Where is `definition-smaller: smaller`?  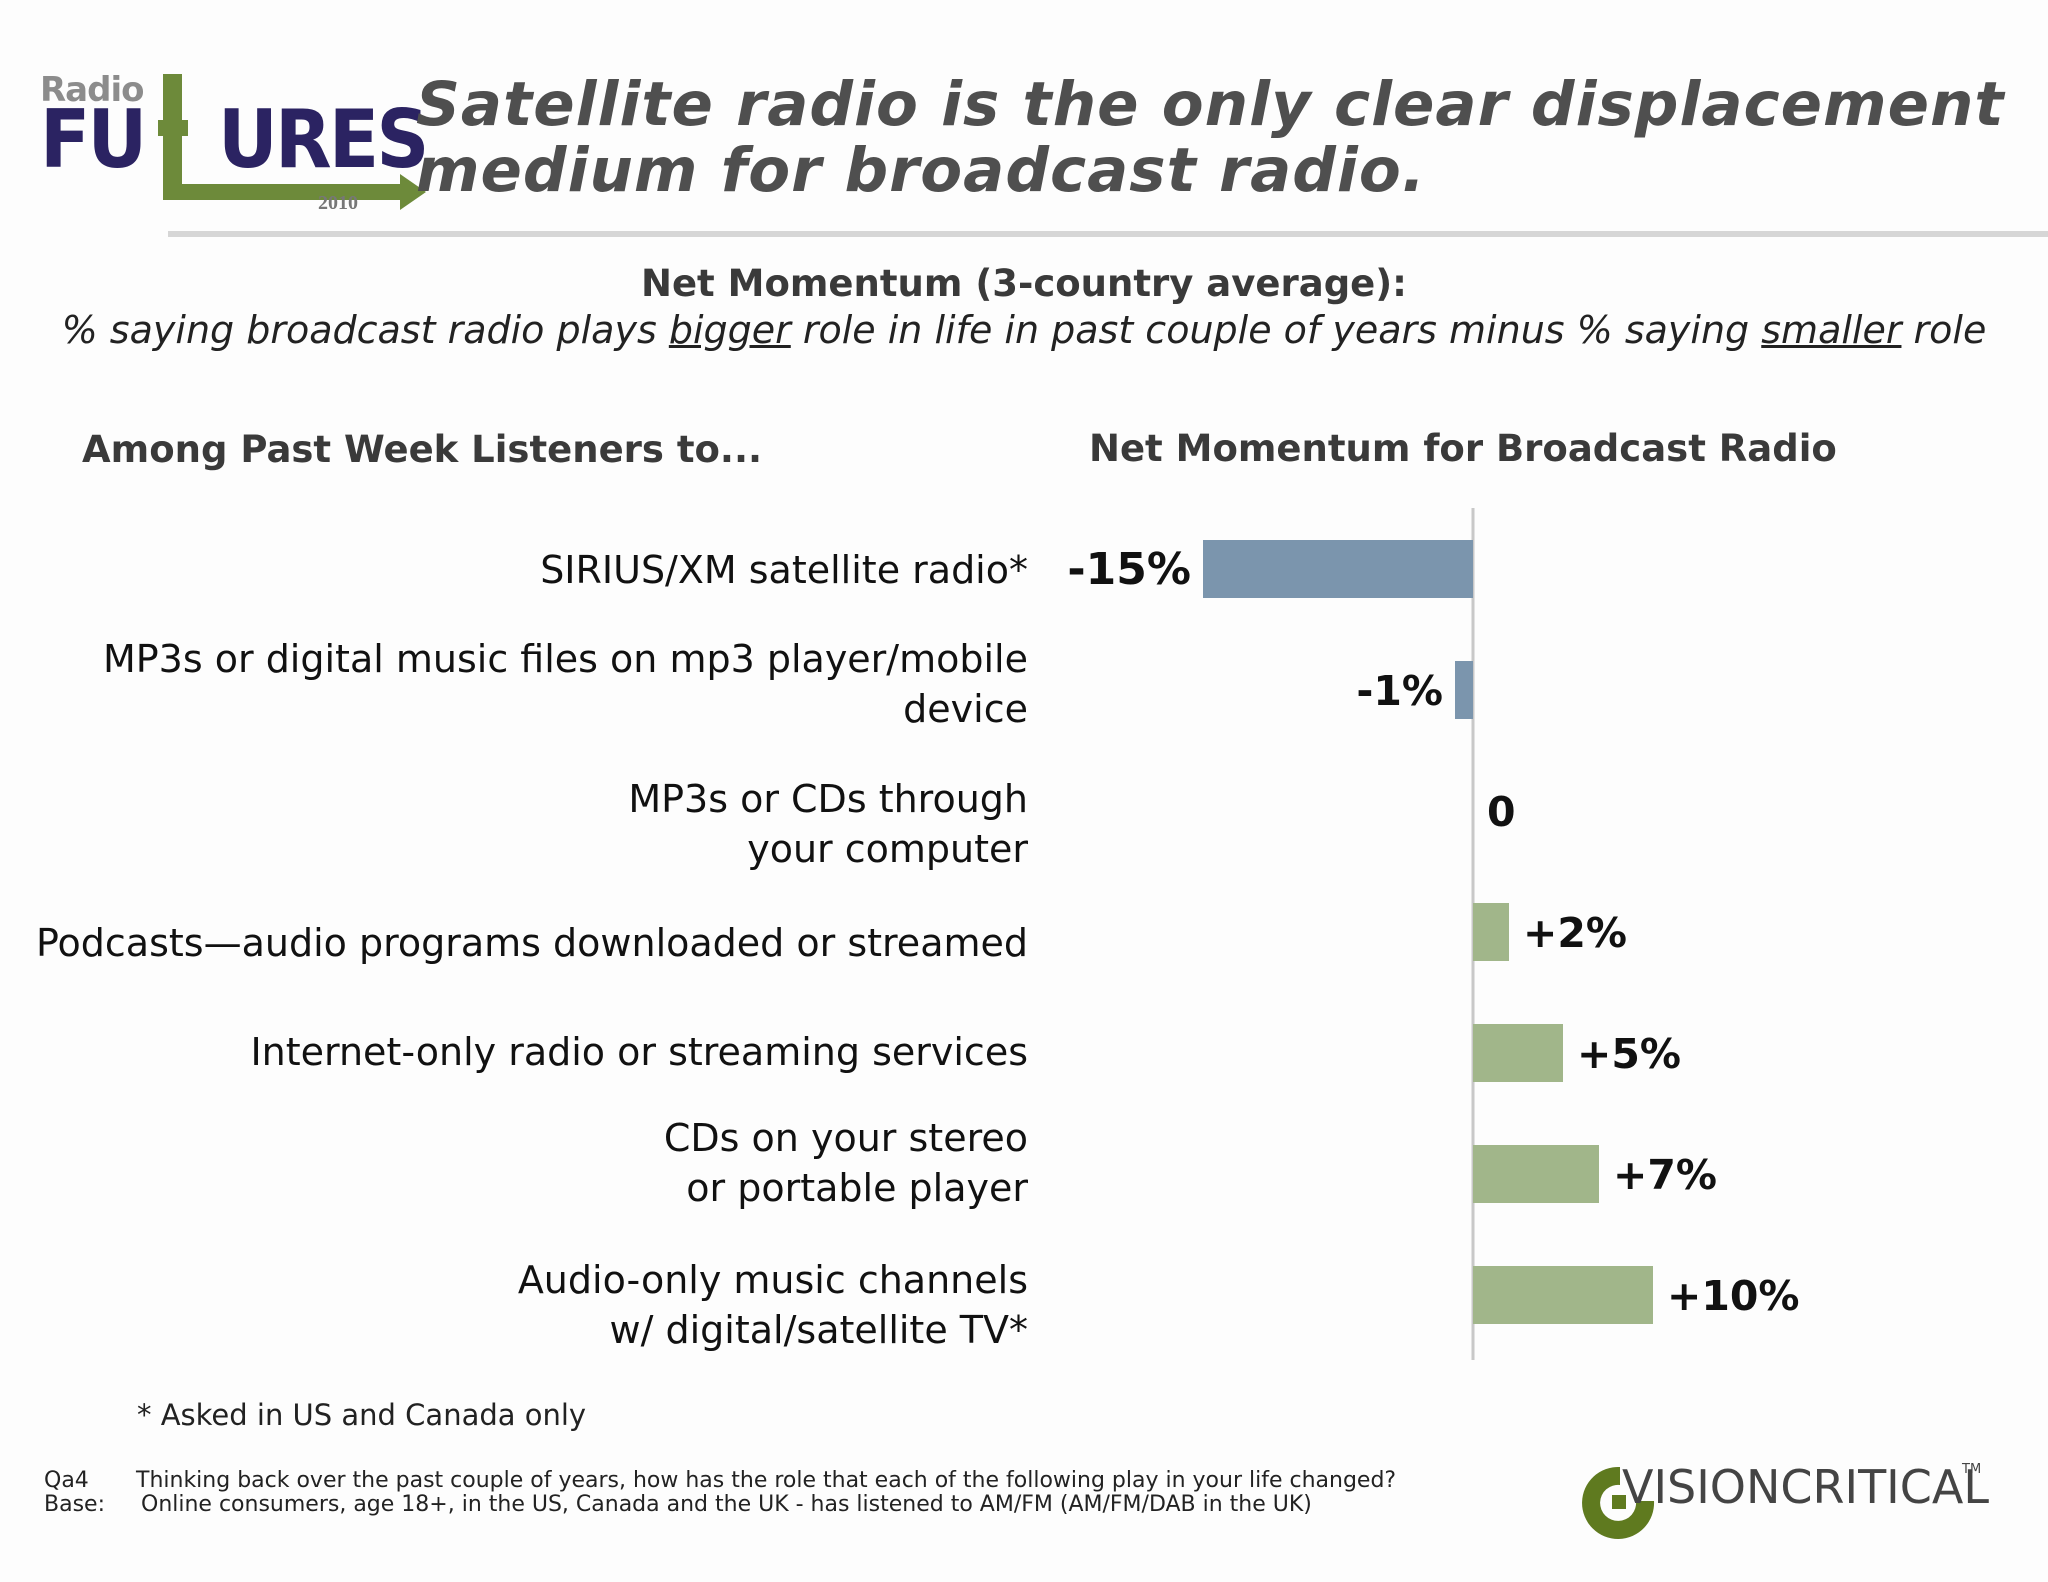
definition-smaller: smaller is located at coordinates (1831, 330).